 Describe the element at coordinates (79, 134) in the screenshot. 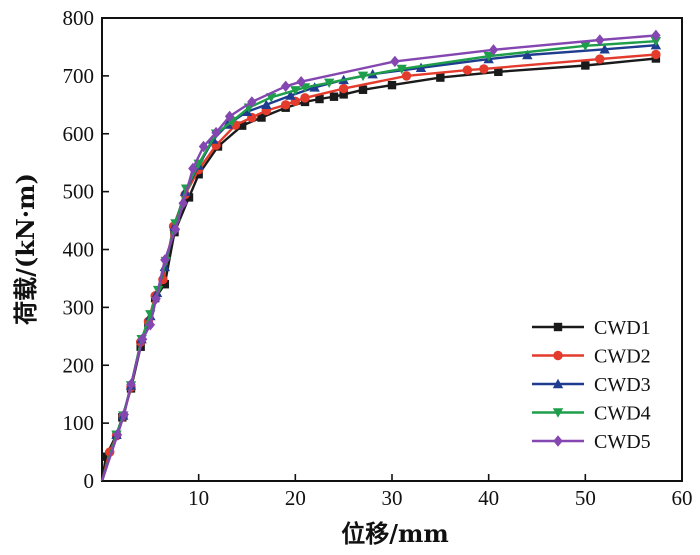

I see `y-tick-label: 600` at that location.